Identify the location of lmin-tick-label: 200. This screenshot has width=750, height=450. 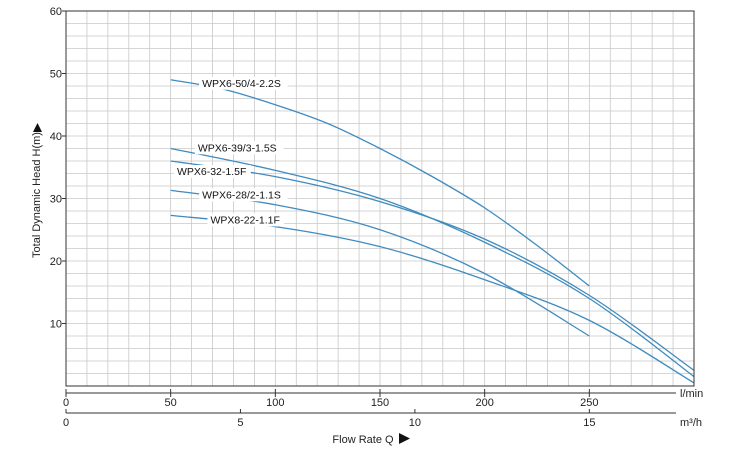
(484, 403).